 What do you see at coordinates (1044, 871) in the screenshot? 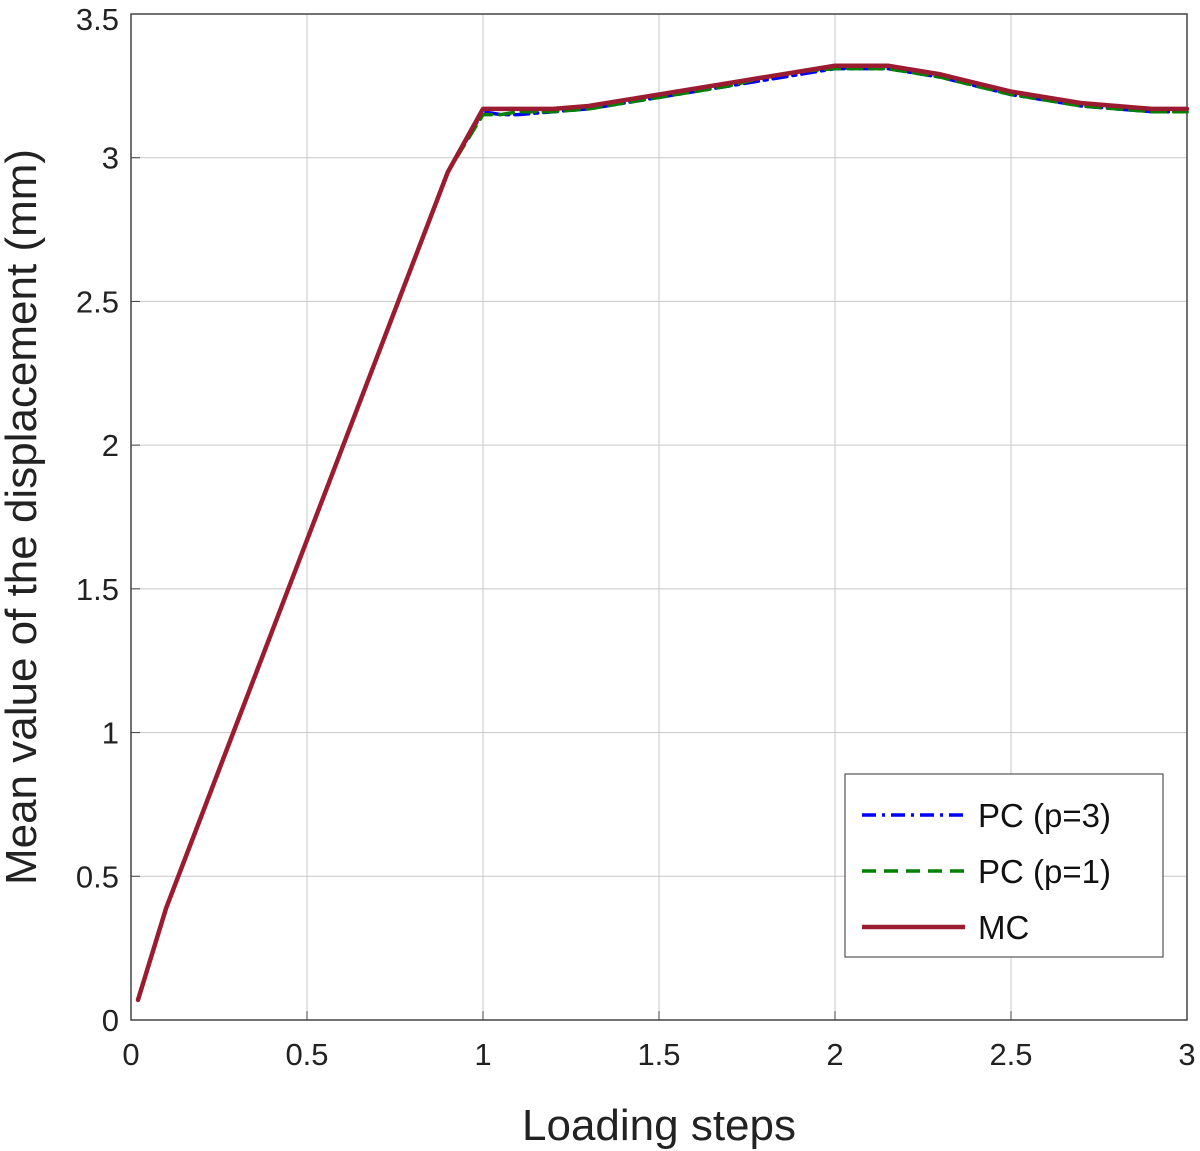
I see `legend-entry-label: PC (p=1)` at bounding box center [1044, 871].